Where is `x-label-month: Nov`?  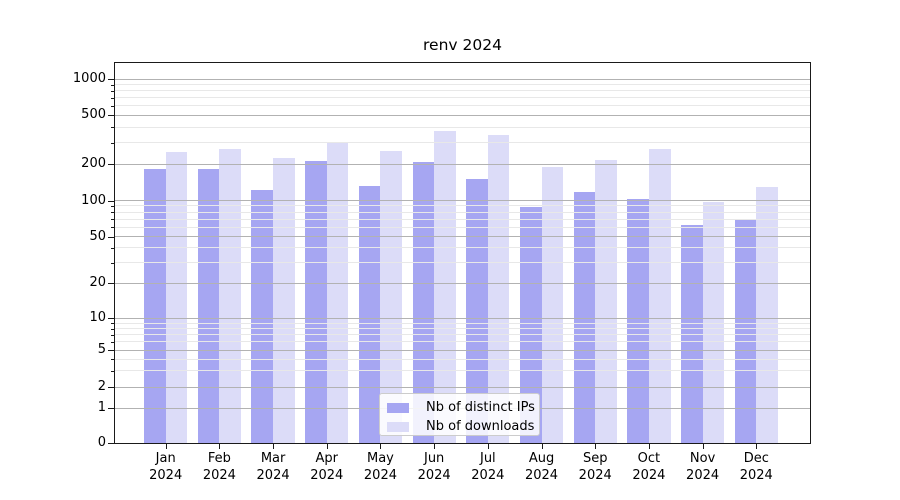
x-label-month: Nov is located at coordinates (702, 458).